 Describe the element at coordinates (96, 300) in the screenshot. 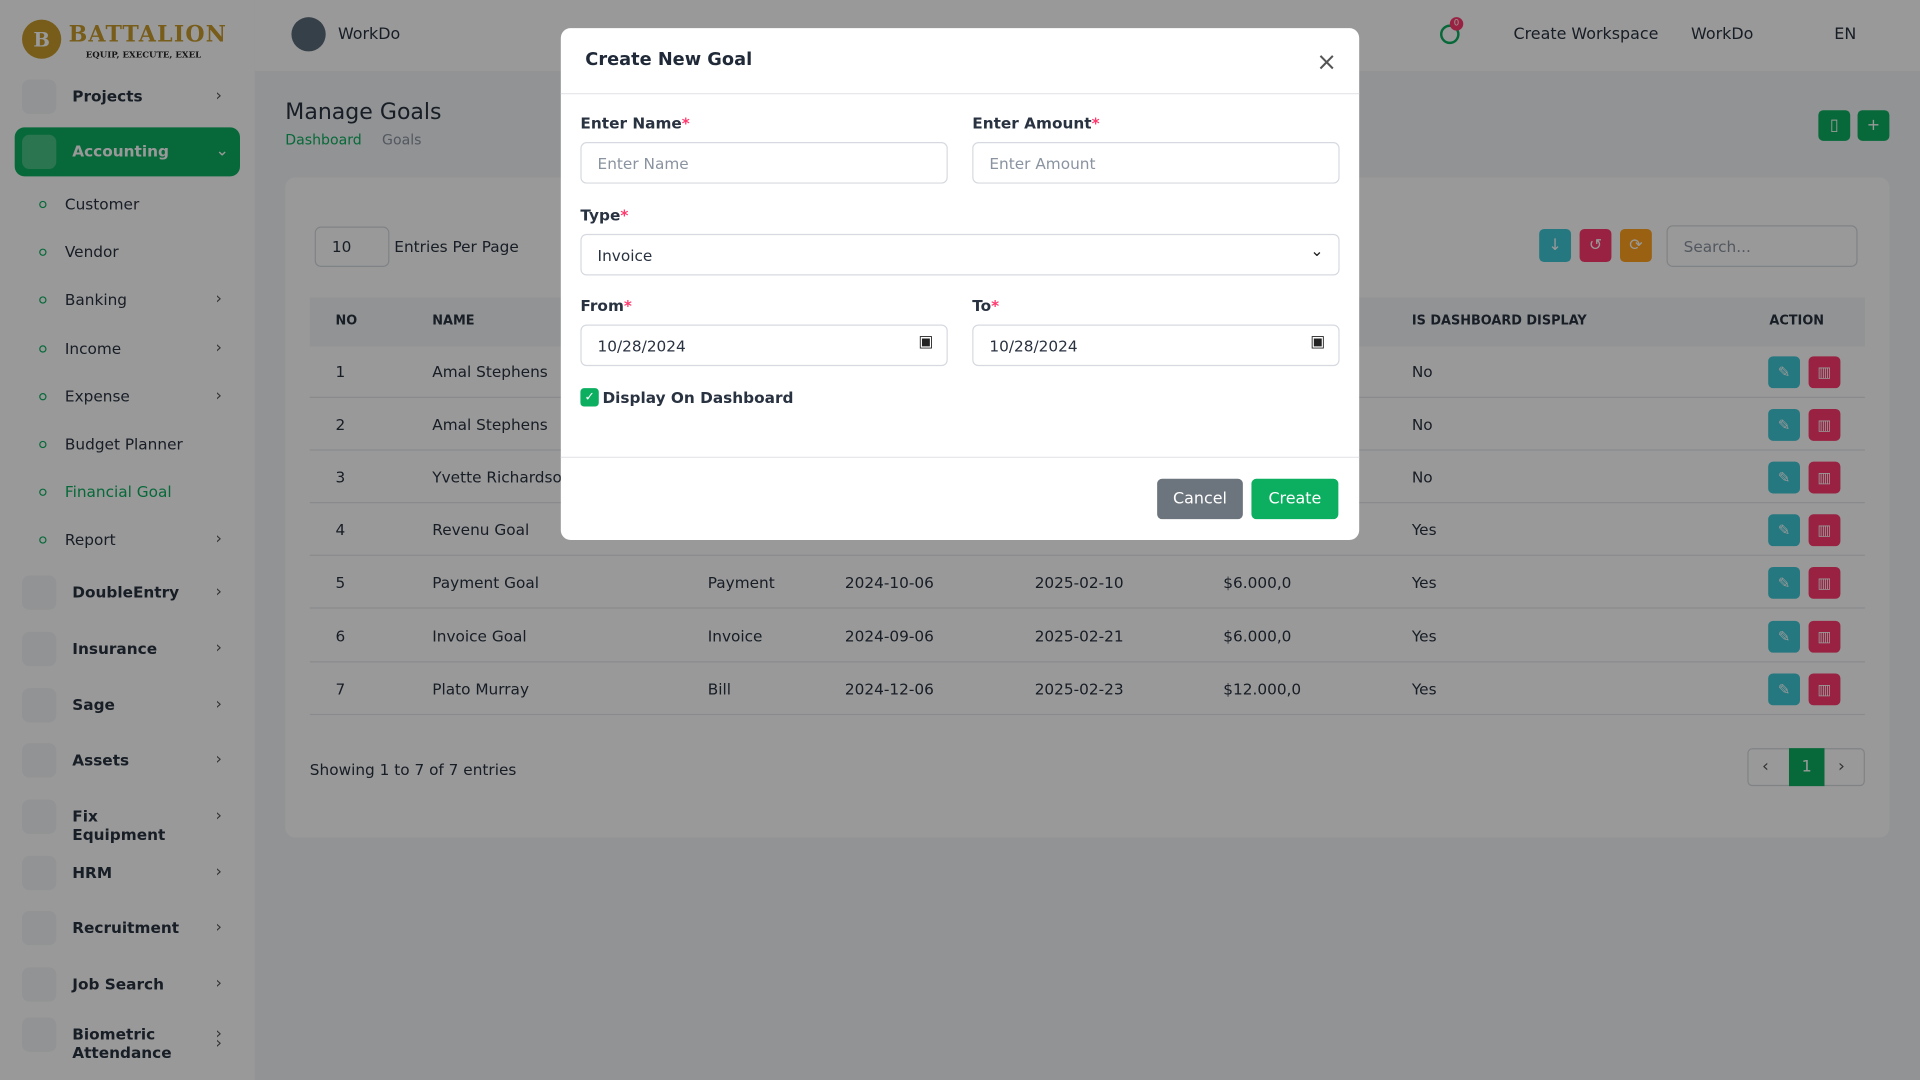

I see `submenu-item: Banking` at that location.